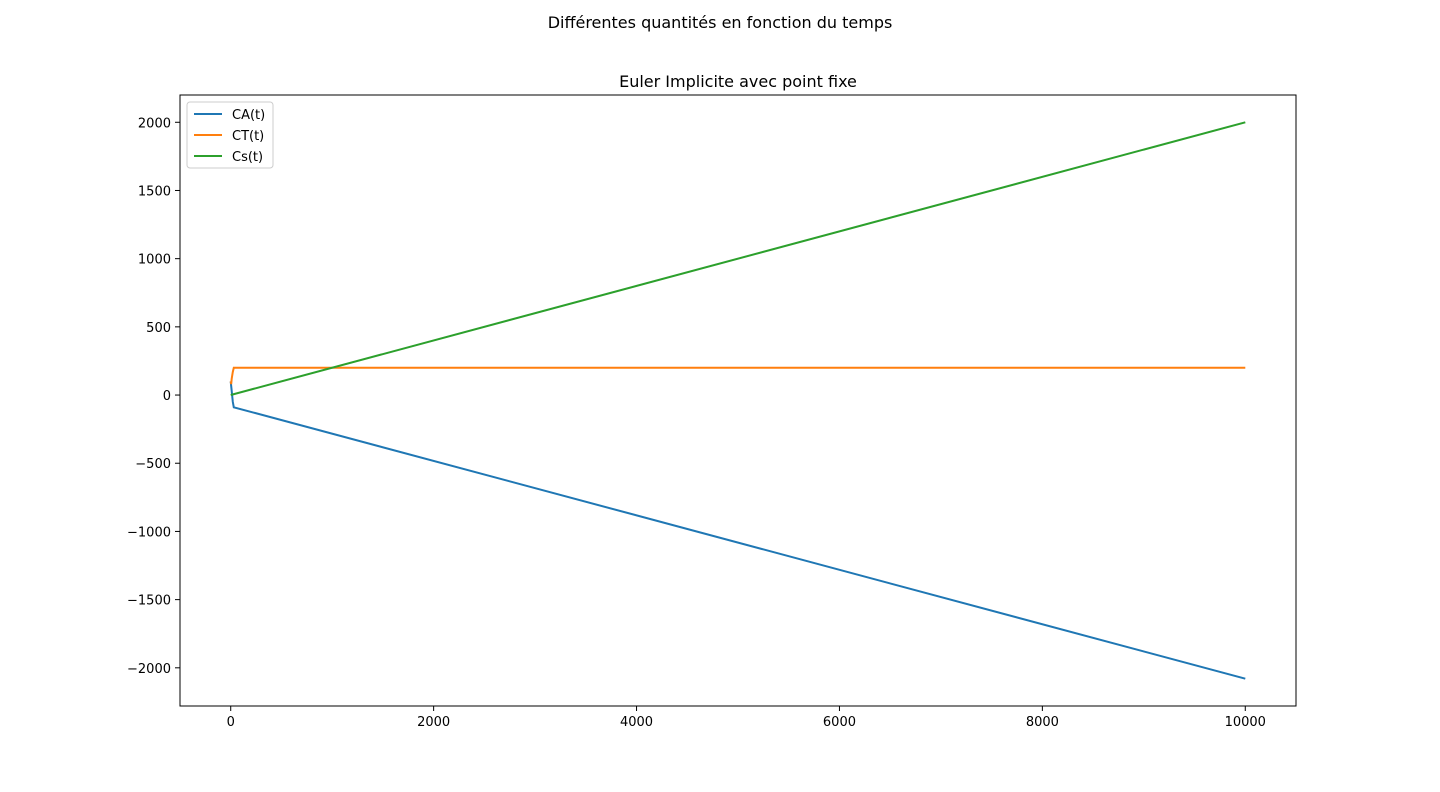 This screenshot has height=792, width=1440. What do you see at coordinates (153, 464) in the screenshot?
I see `y-tick-label: −500` at bounding box center [153, 464].